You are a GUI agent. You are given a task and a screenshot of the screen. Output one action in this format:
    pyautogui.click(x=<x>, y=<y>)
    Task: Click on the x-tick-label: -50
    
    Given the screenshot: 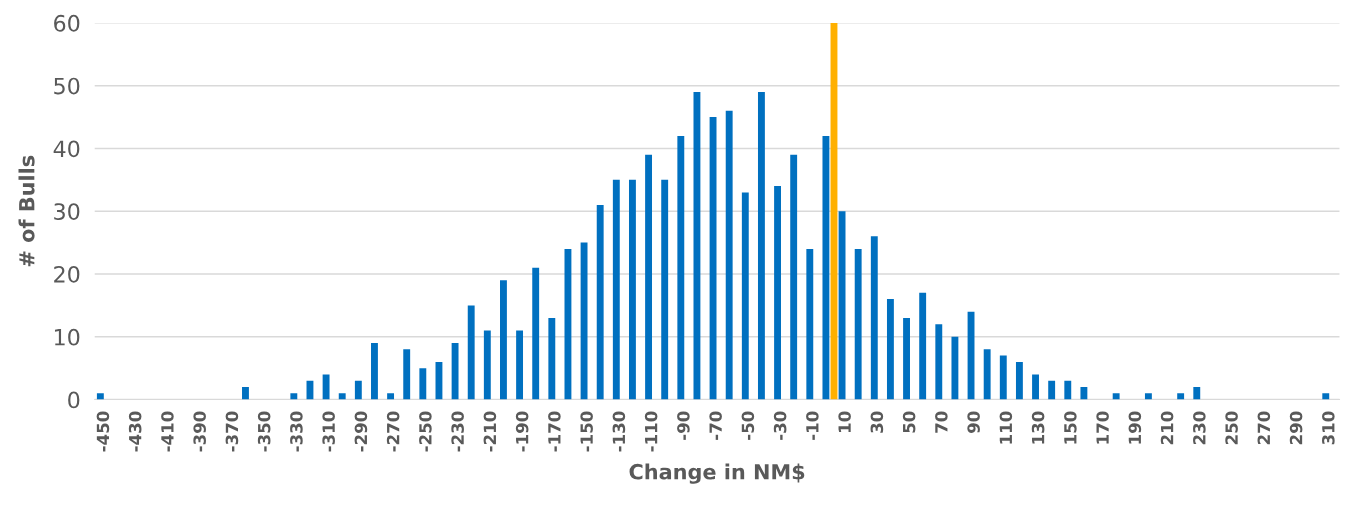 What is the action you would take?
    pyautogui.click(x=748, y=425)
    